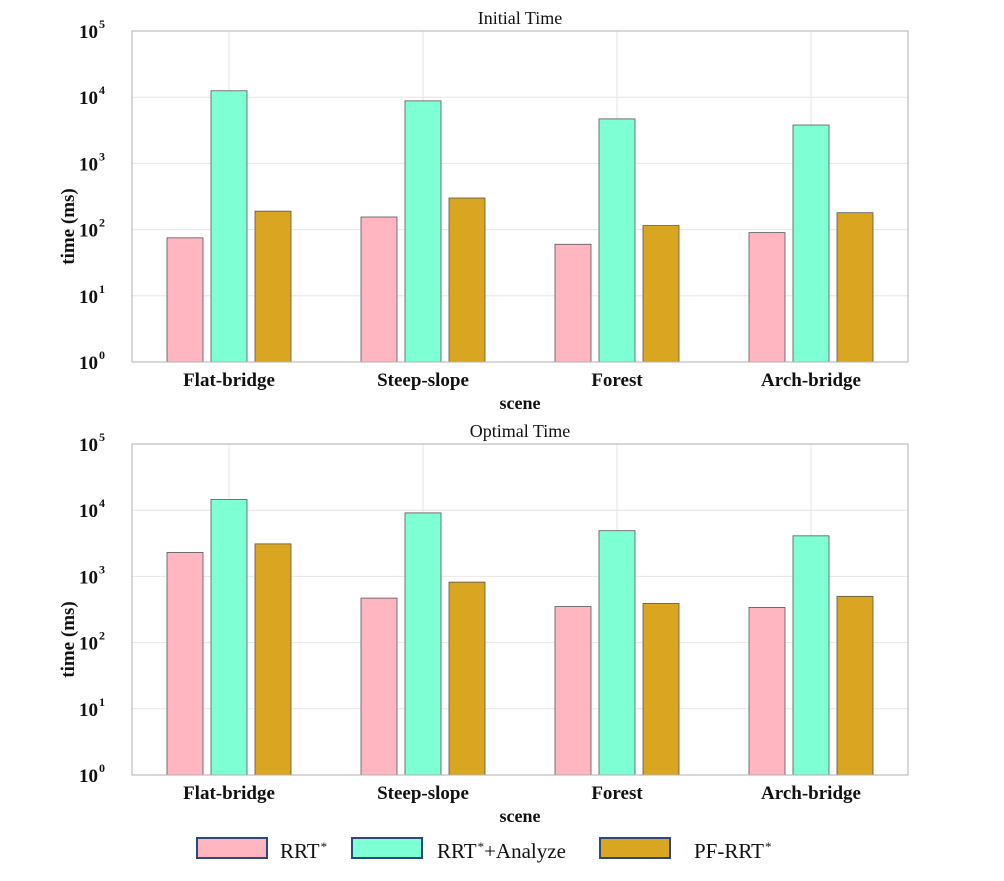 This screenshot has width=1004, height=881. I want to click on legend-label-suffix: +Analyze, so click(525, 851).